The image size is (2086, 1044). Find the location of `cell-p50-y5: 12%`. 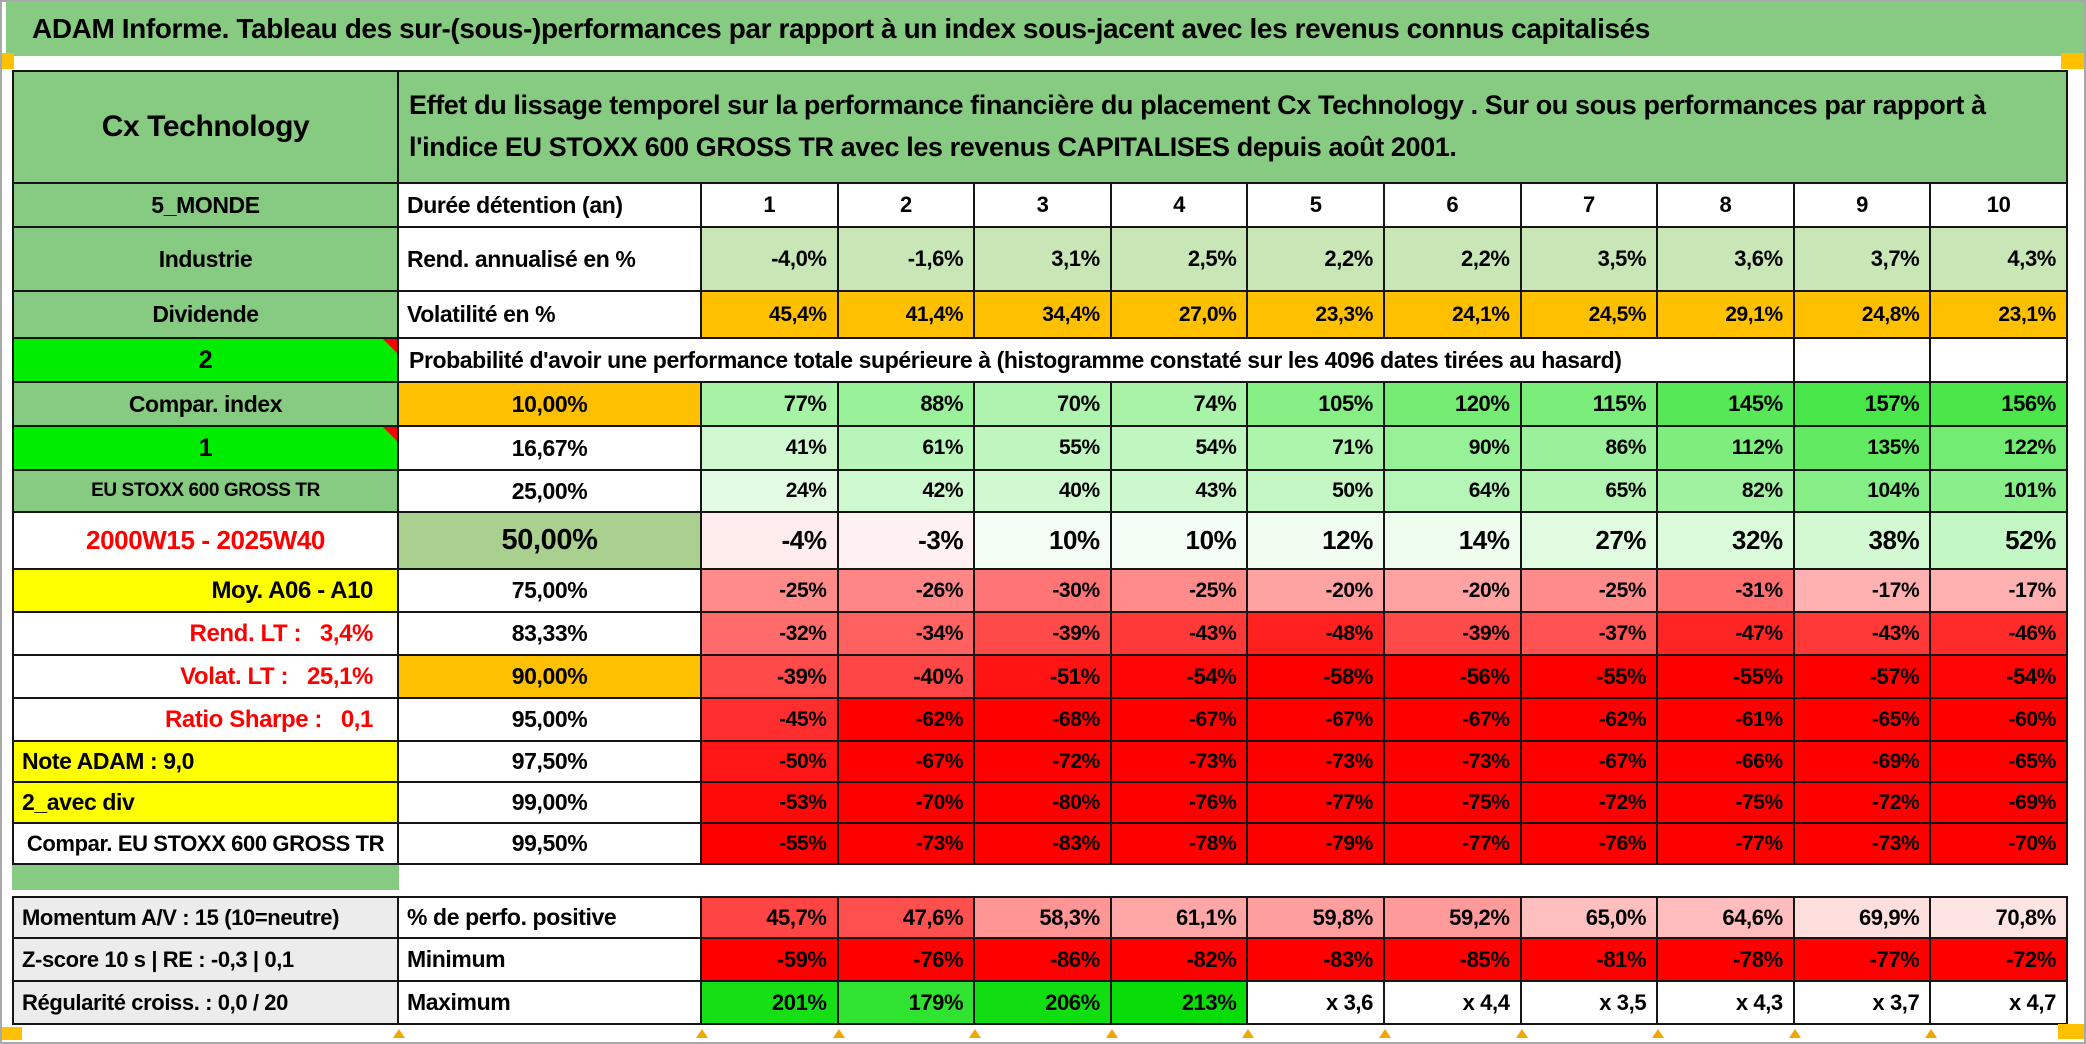

cell-p50-y5: 12% is located at coordinates (1316, 541).